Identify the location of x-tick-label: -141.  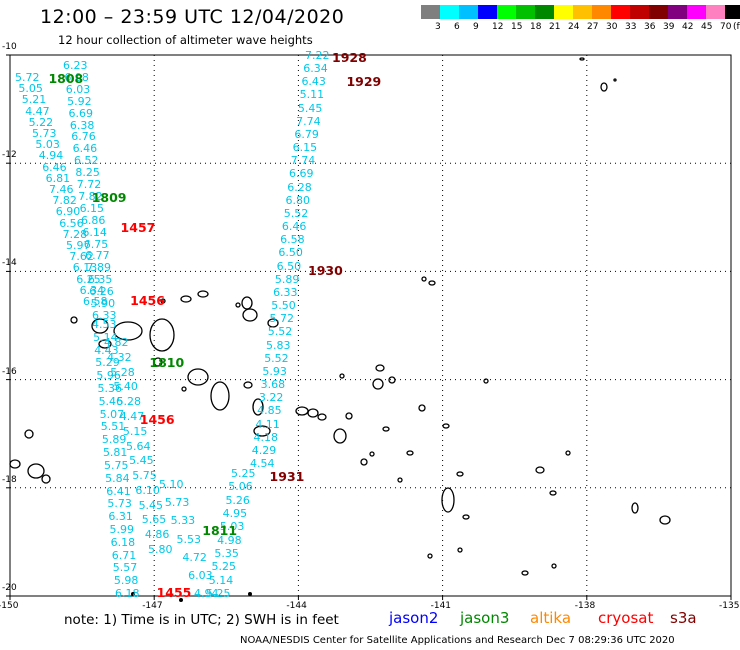
(441, 606).